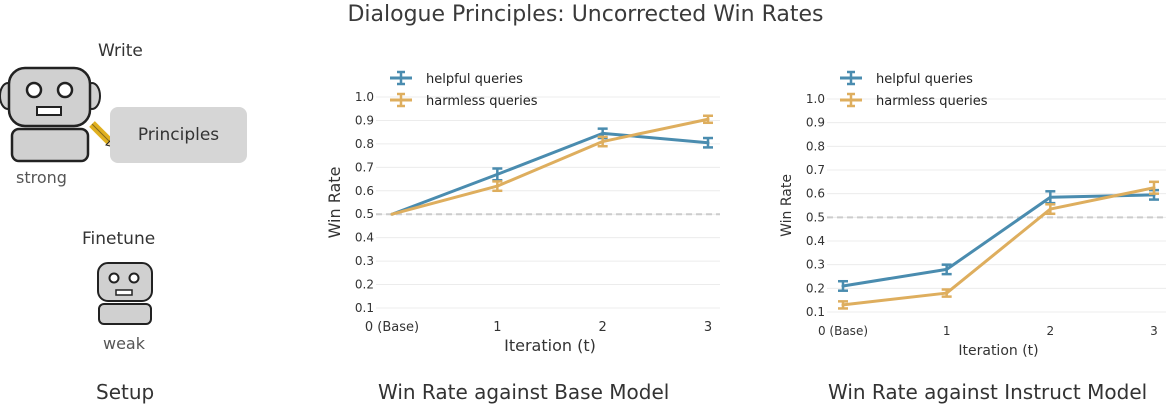 Image resolution: width=1171 pixels, height=406 pixels. I want to click on write-label: Write, so click(120, 51).